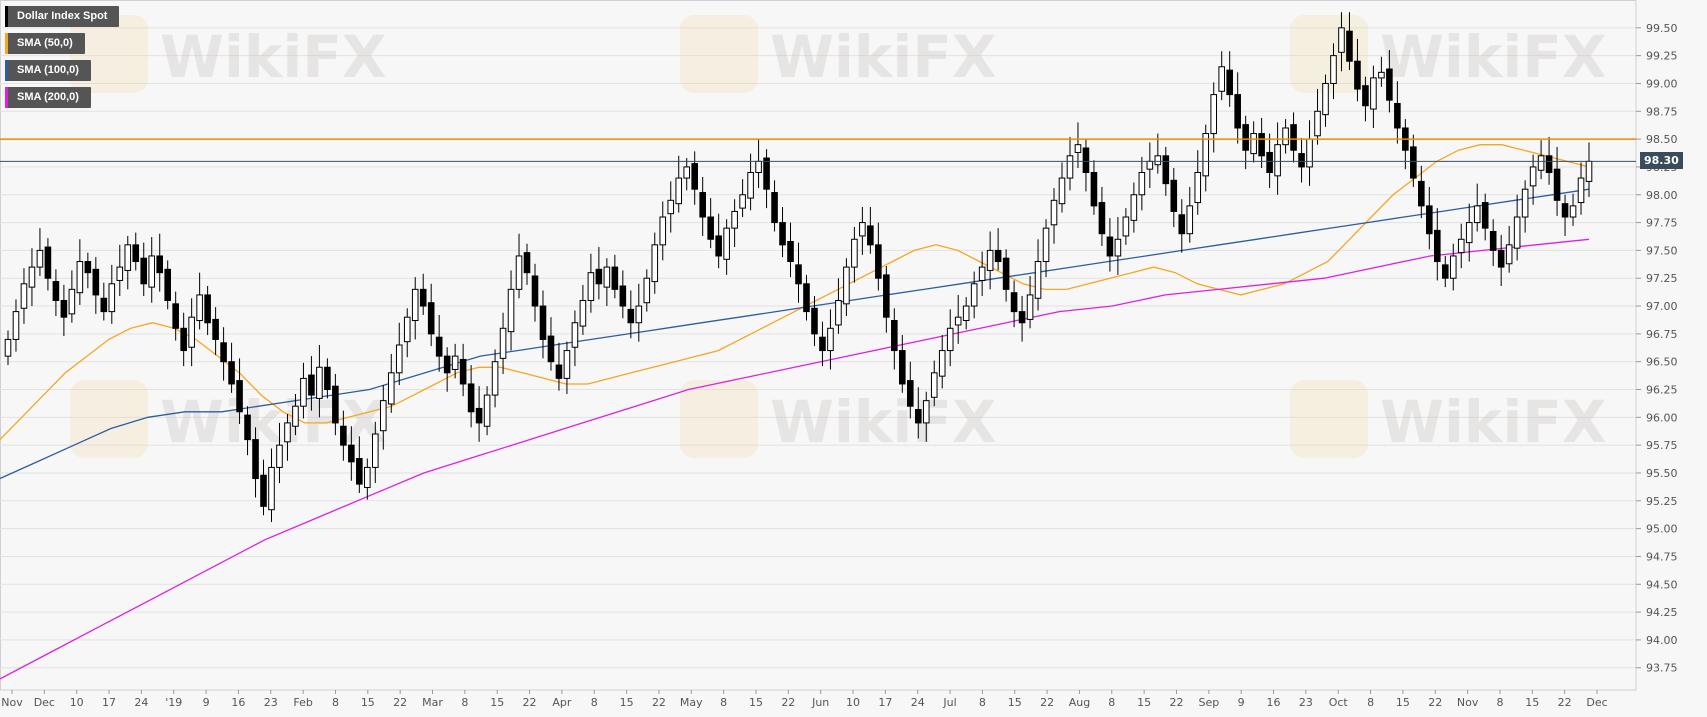  Describe the element at coordinates (48, 70) in the screenshot. I see `legend-item-sma100: SMA (100,0)` at that location.